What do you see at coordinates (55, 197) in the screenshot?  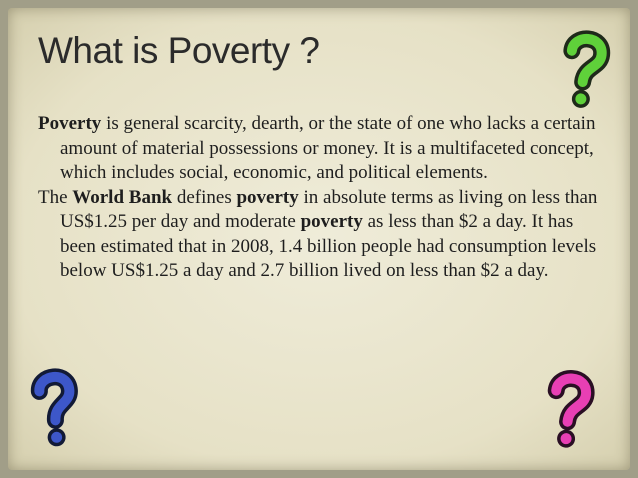 I see `text: The` at bounding box center [55, 197].